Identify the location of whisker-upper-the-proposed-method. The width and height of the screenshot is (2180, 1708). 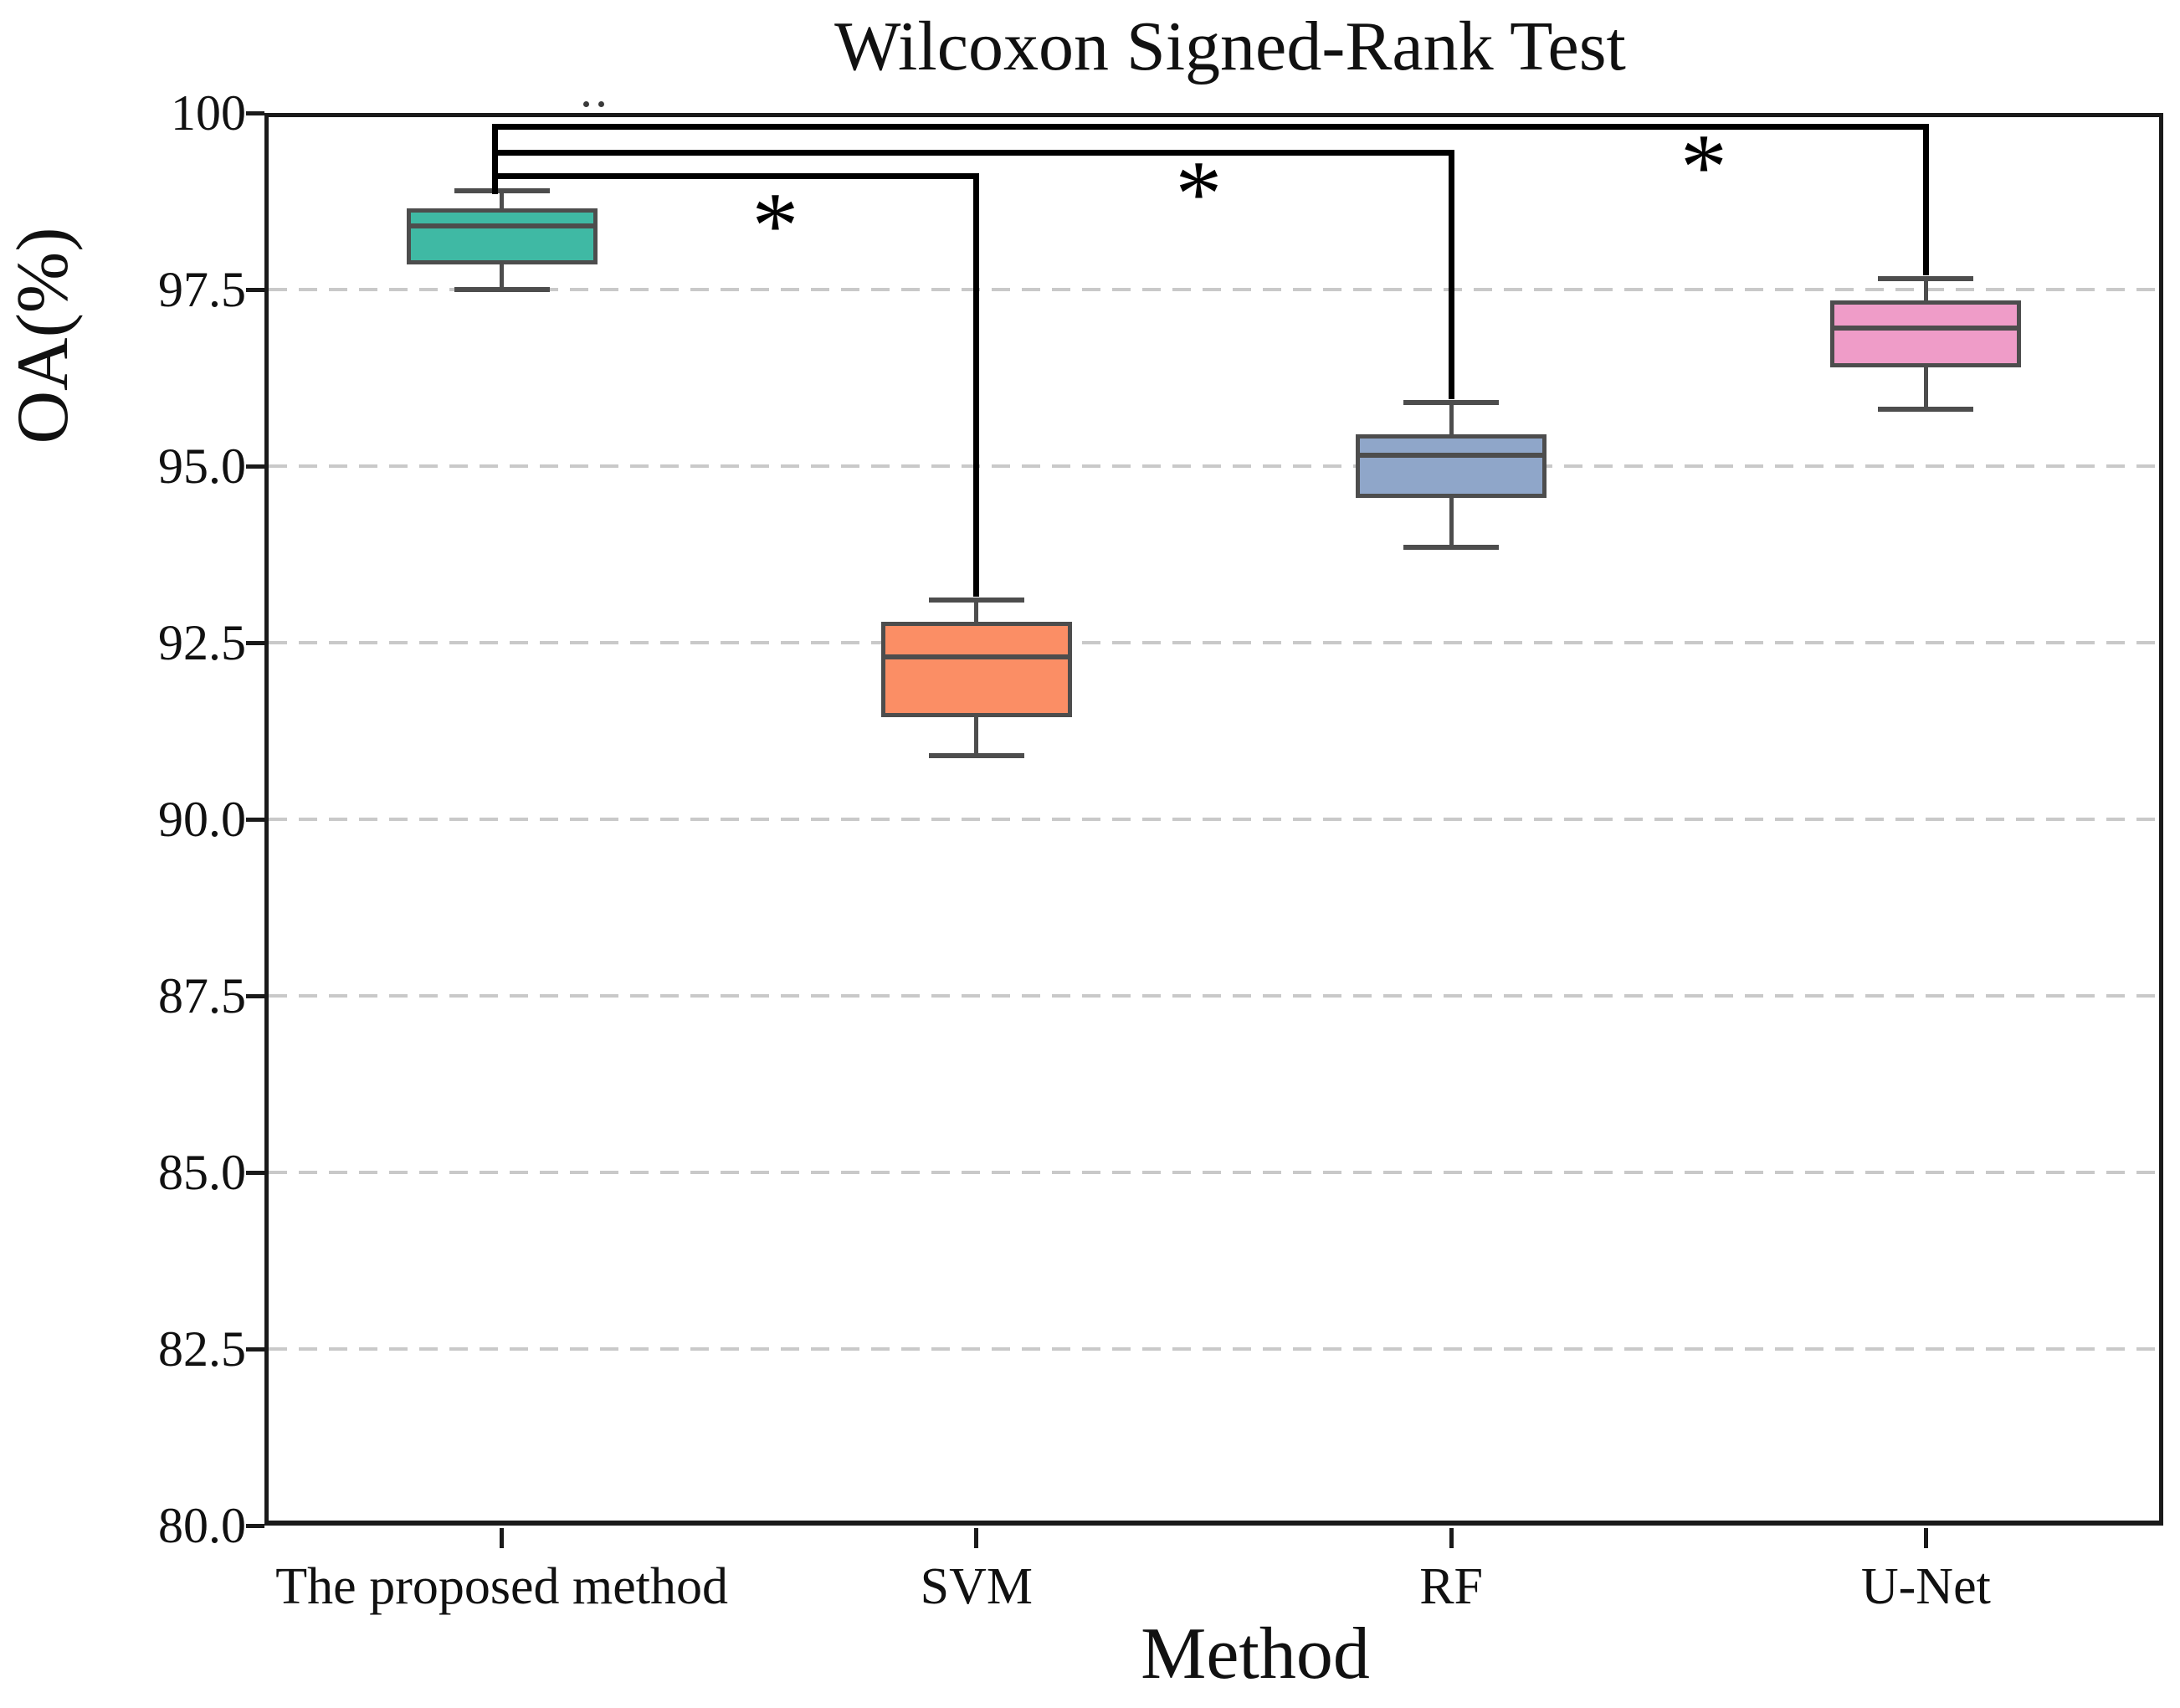
(503, 199).